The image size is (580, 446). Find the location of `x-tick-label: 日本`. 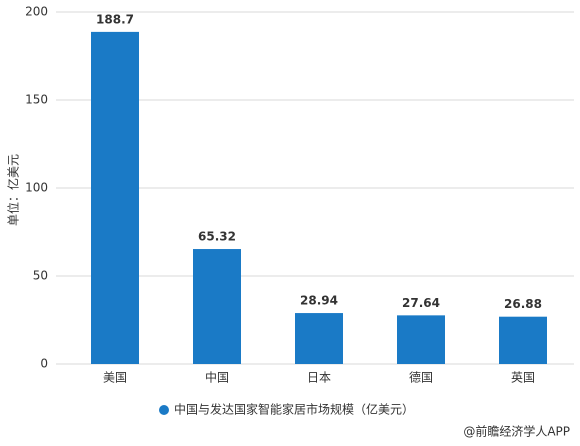

x-tick-label: 日本 is located at coordinates (319, 378).